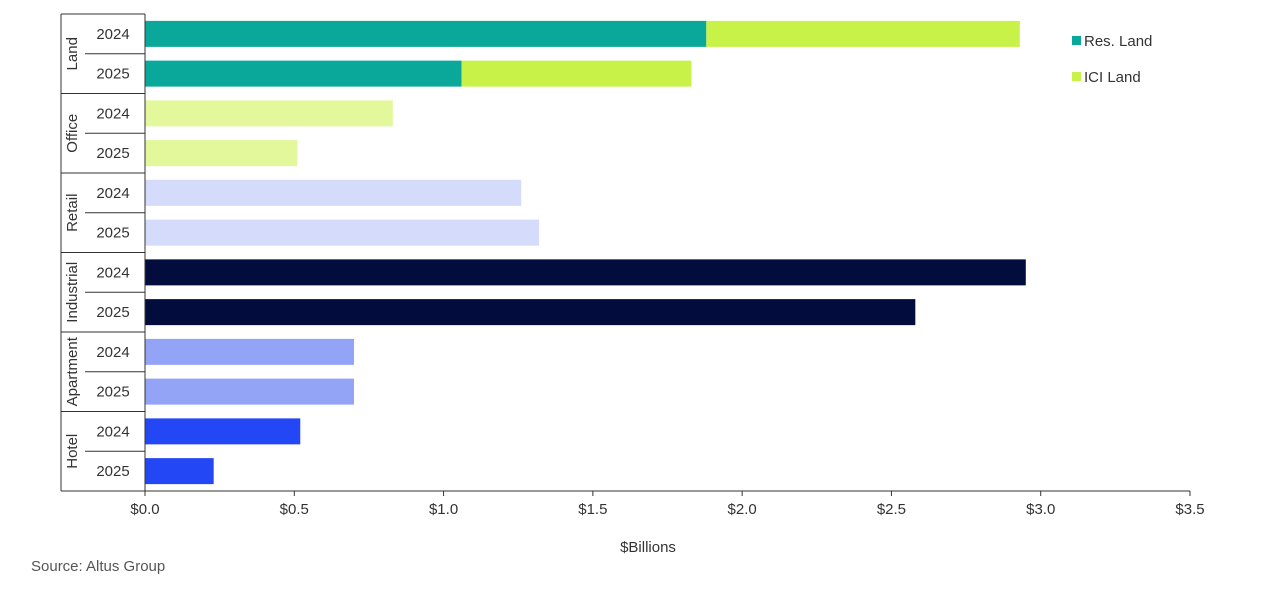  I want to click on bar-land-2024-res-land, so click(426, 33).